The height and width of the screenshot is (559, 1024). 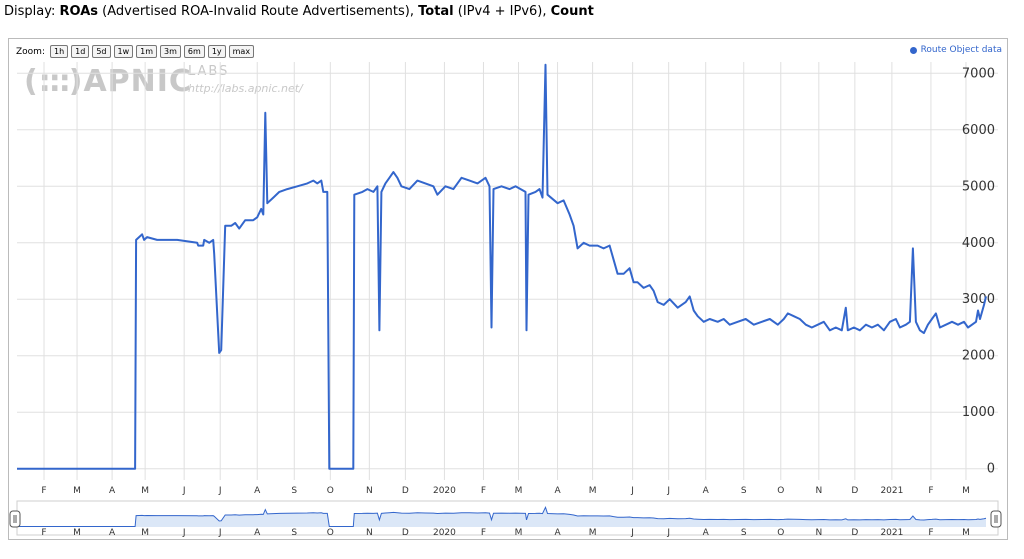 What do you see at coordinates (170, 51) in the screenshot?
I see `zoom-3m-button: 3m` at bounding box center [170, 51].